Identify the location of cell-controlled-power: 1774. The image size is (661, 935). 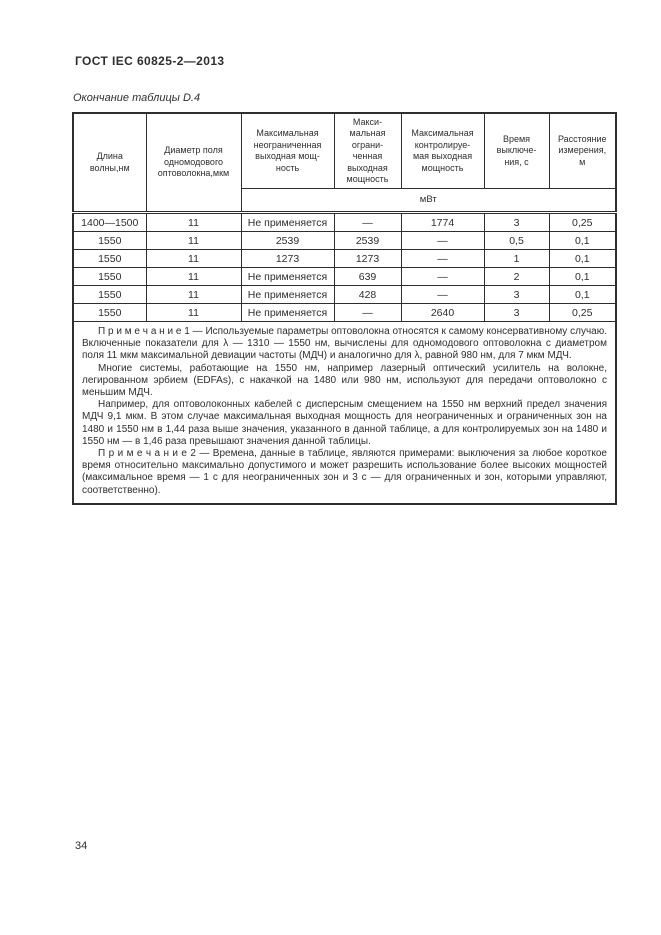
(442, 222).